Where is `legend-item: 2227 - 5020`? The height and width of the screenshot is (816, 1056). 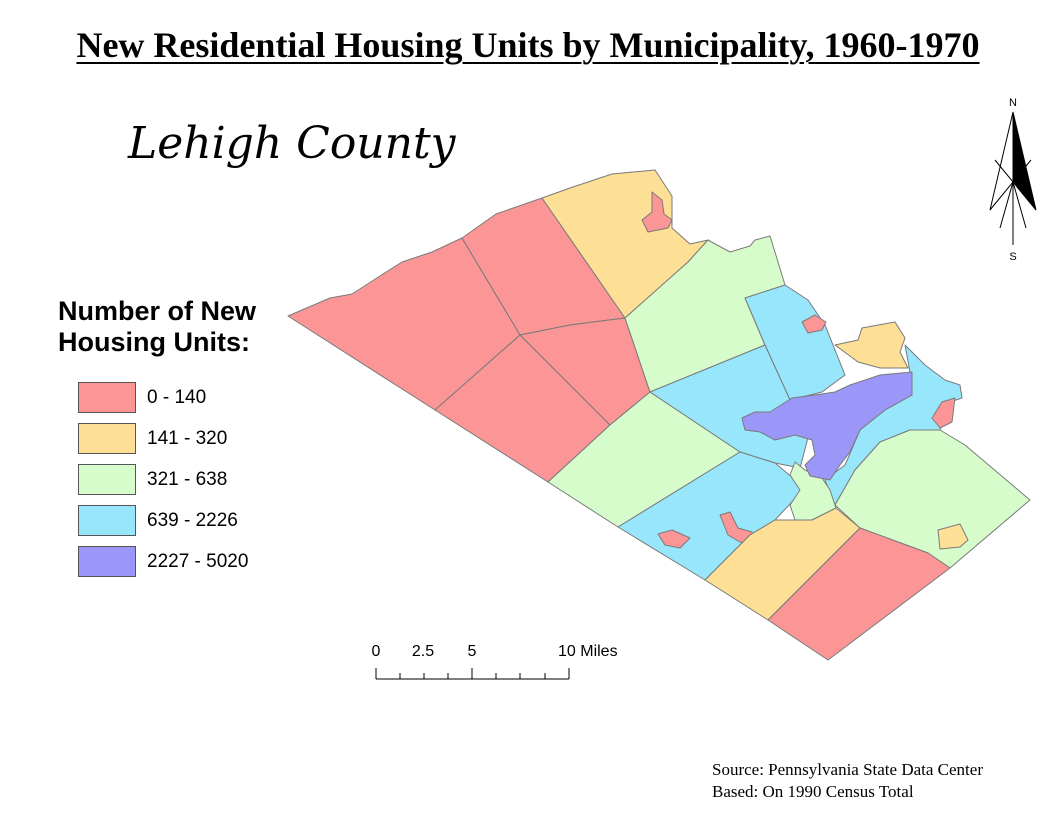 legend-item: 2227 - 5020 is located at coordinates (163, 561).